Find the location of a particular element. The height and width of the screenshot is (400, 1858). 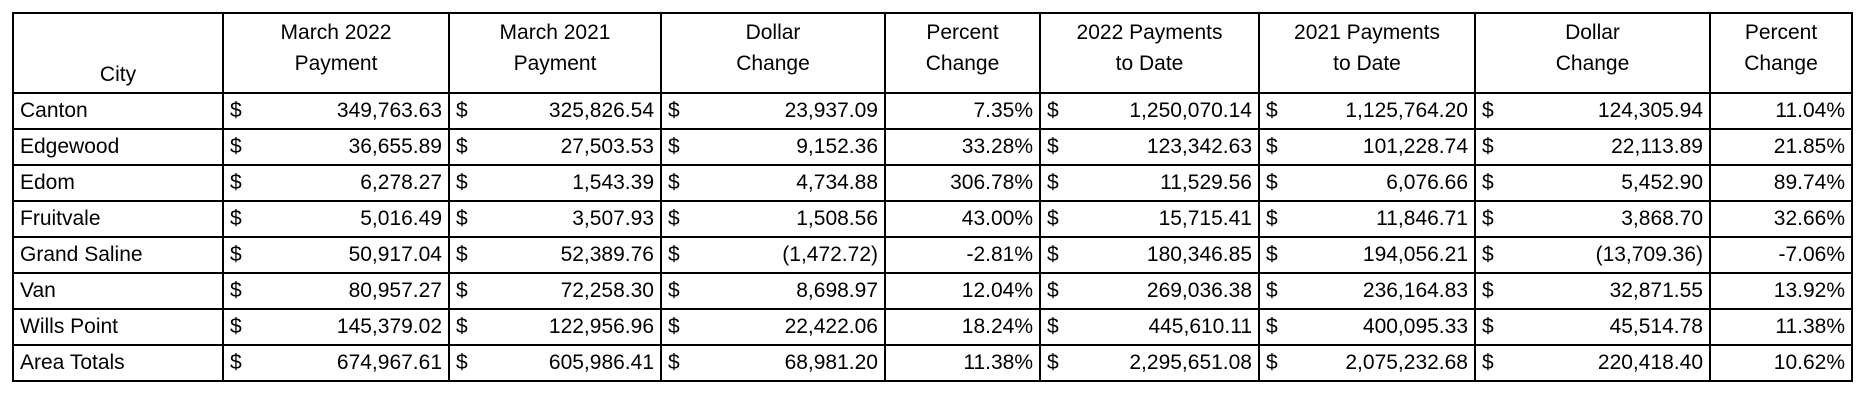

percent: 13.92% is located at coordinates (1809, 290).